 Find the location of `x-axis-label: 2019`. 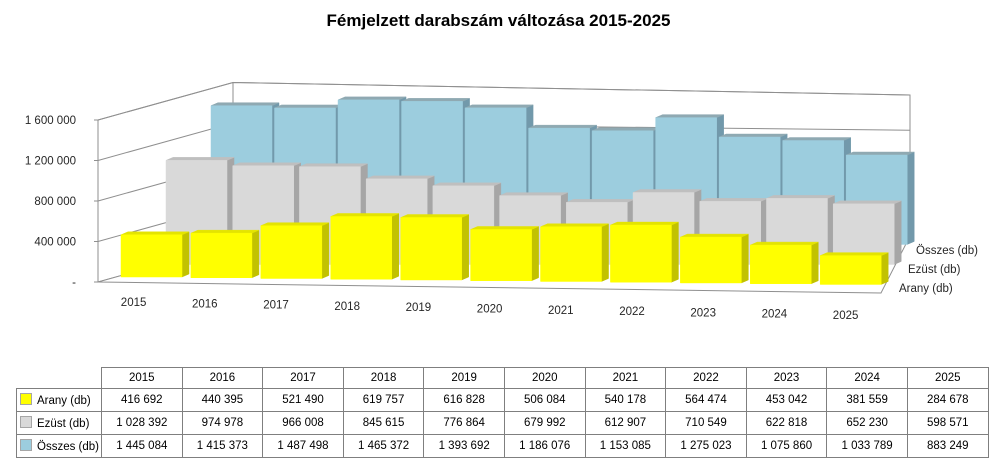

x-axis-label: 2019 is located at coordinates (419, 308).